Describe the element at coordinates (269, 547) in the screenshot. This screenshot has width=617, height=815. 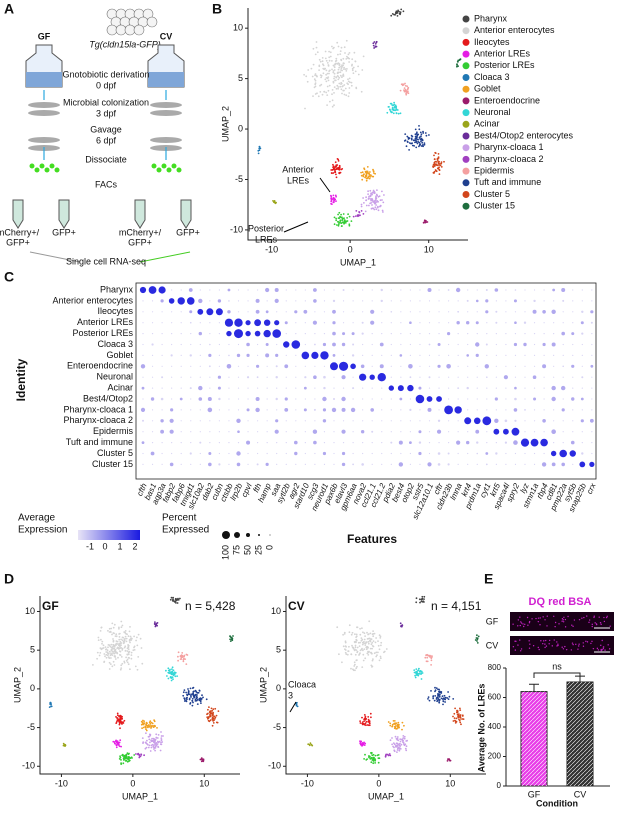
I see `size-tick-label: 0` at that location.